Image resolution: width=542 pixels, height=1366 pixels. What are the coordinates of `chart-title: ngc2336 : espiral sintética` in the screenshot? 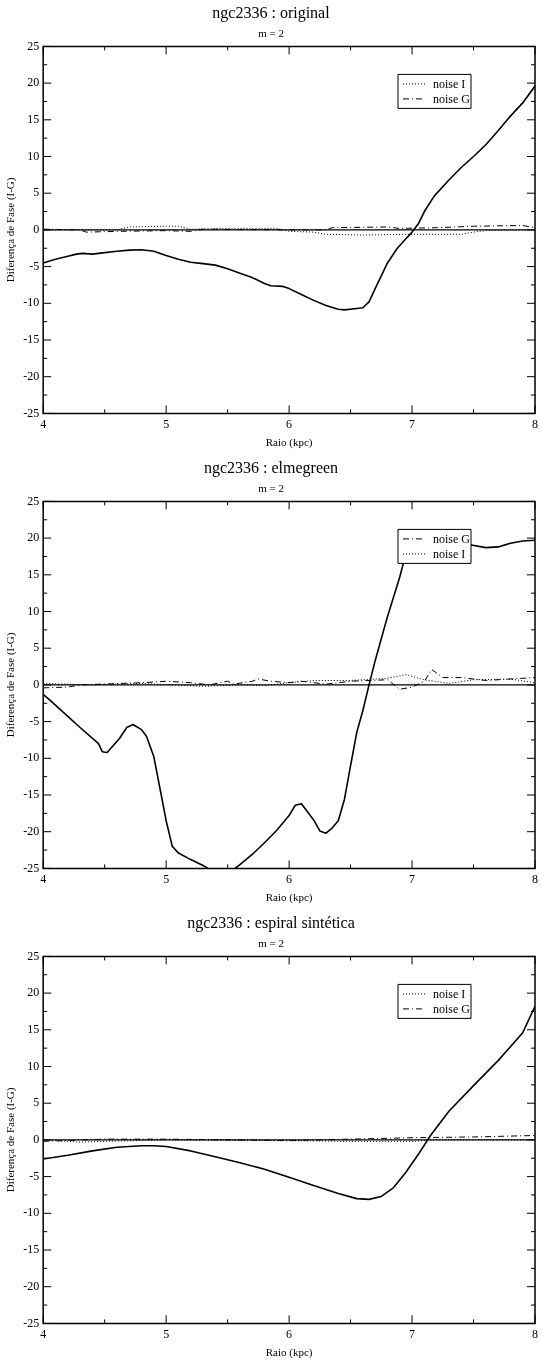 It's located at (271, 922).